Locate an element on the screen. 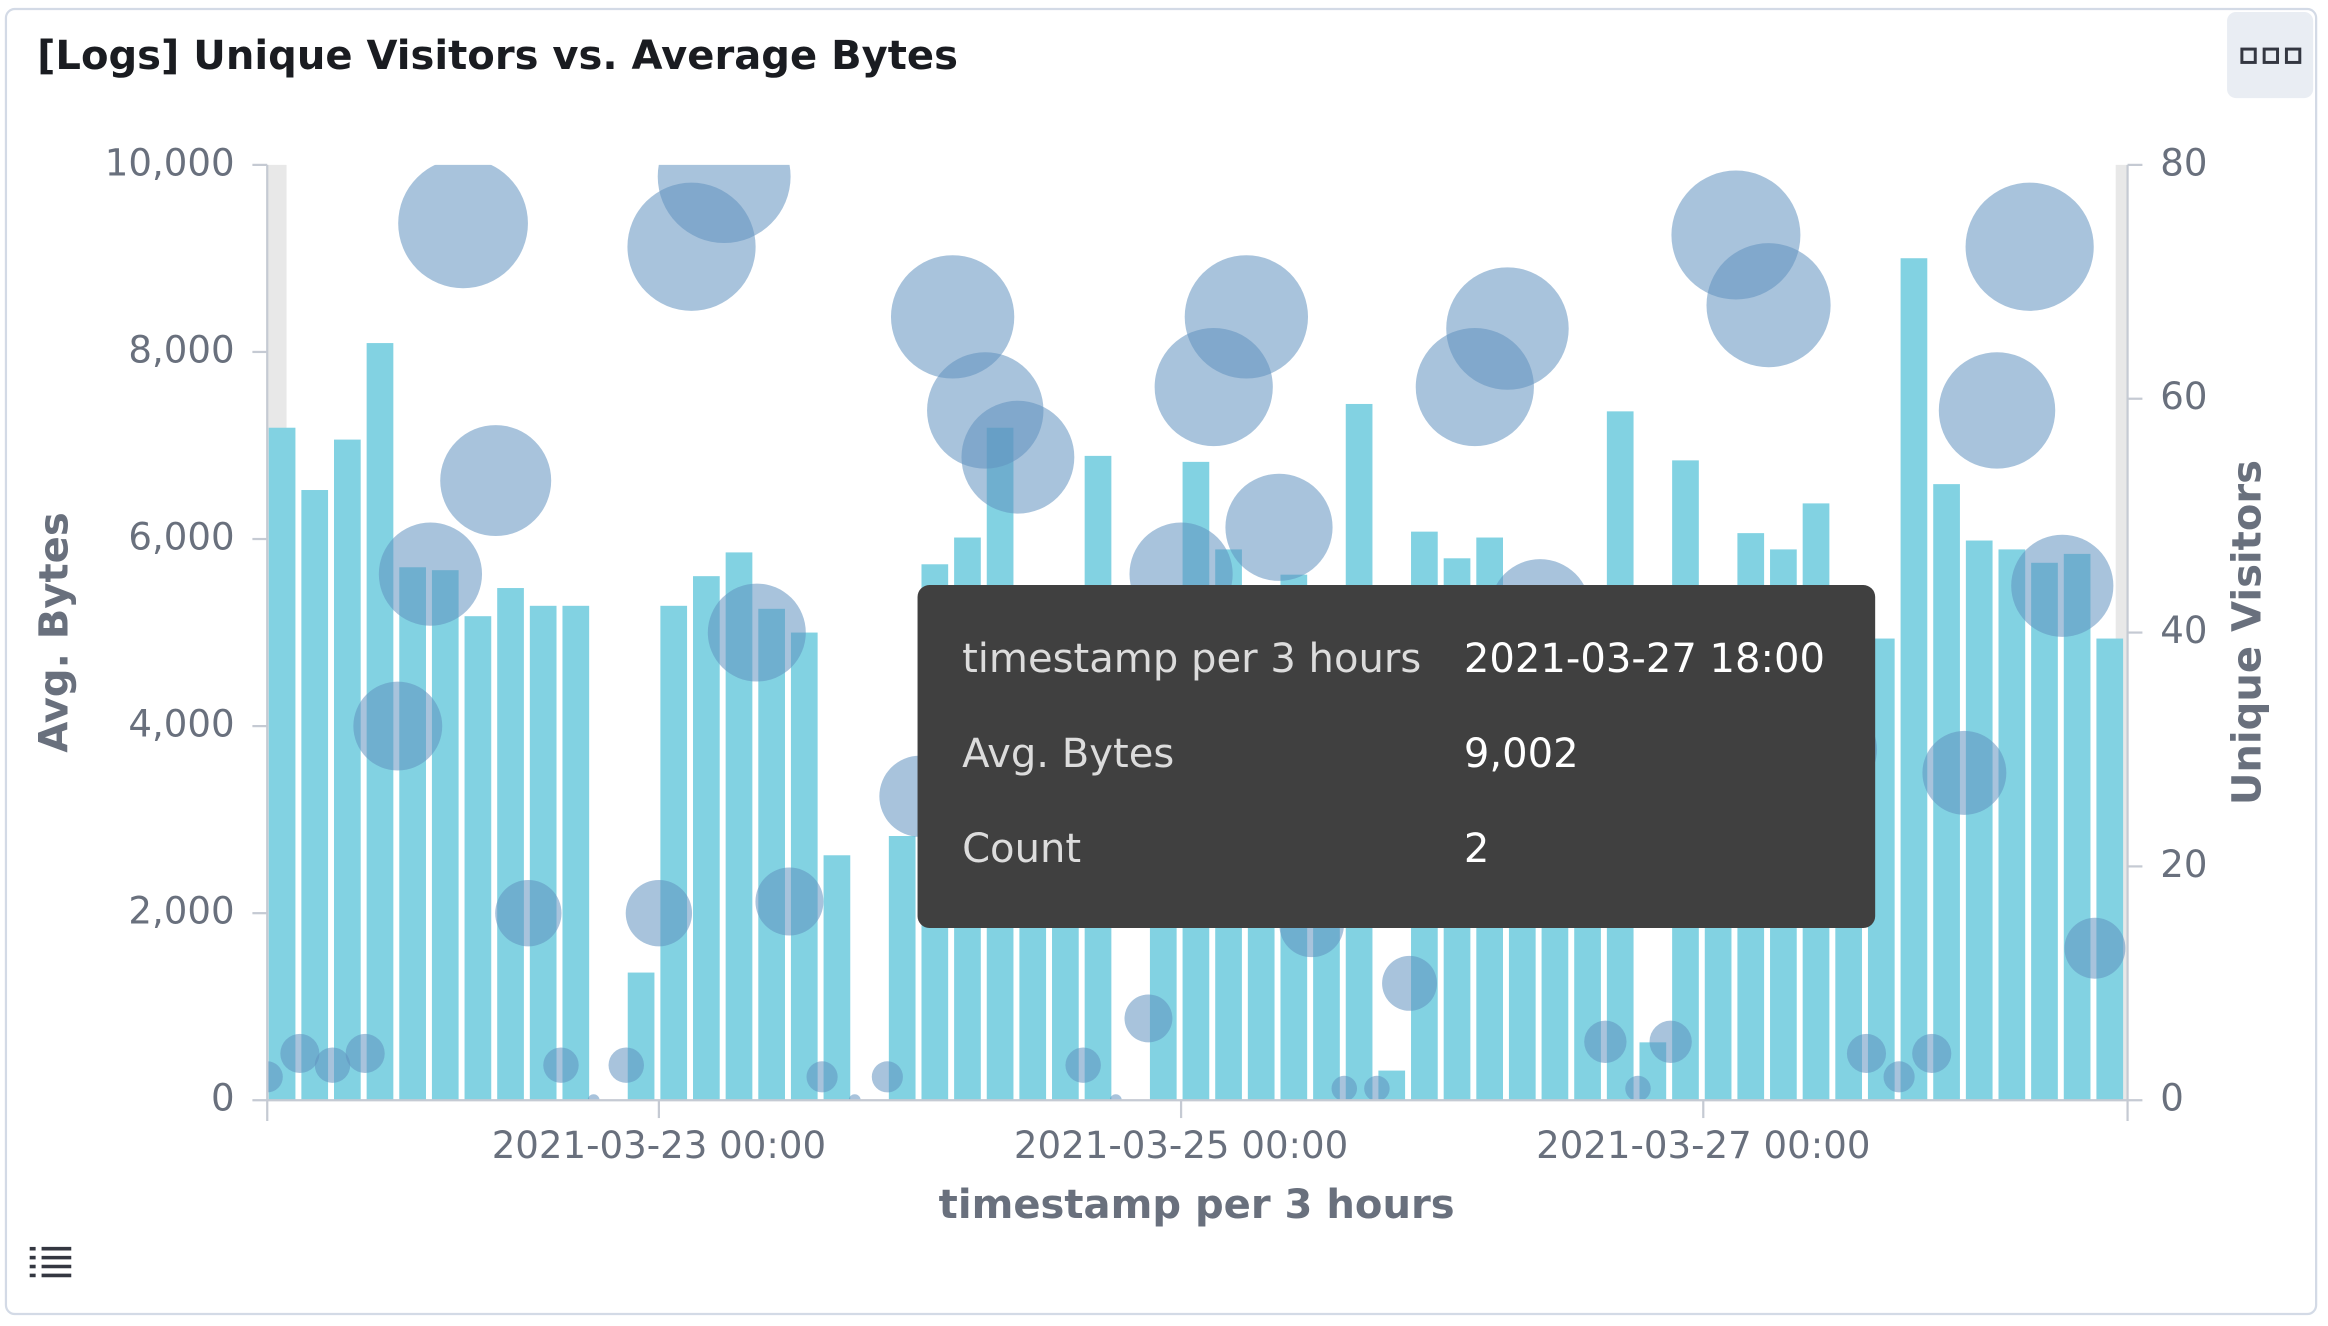  tooltip-value: 2021-03-27 18:00 is located at coordinates (1644, 659).